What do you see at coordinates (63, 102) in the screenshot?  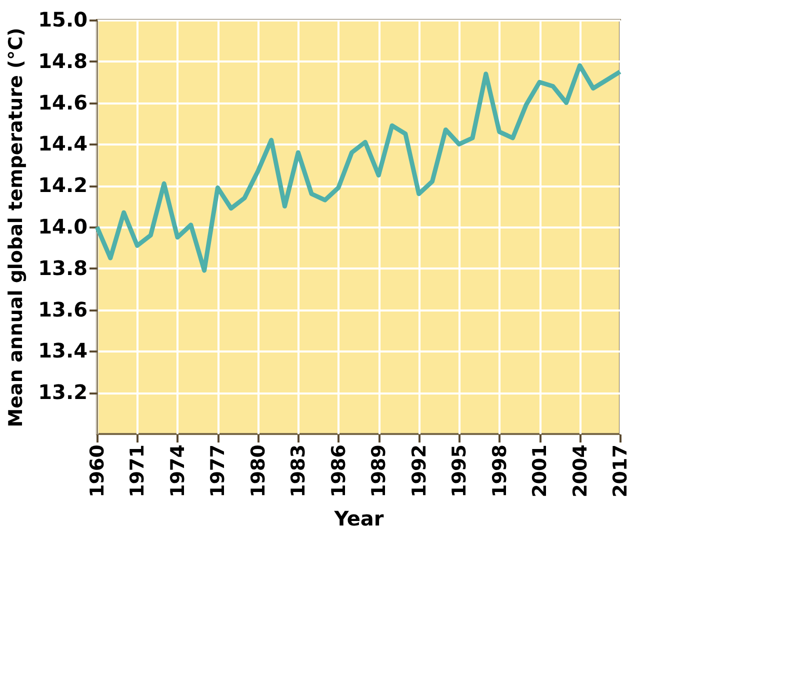 I see `y-tick-label: 14.6` at bounding box center [63, 102].